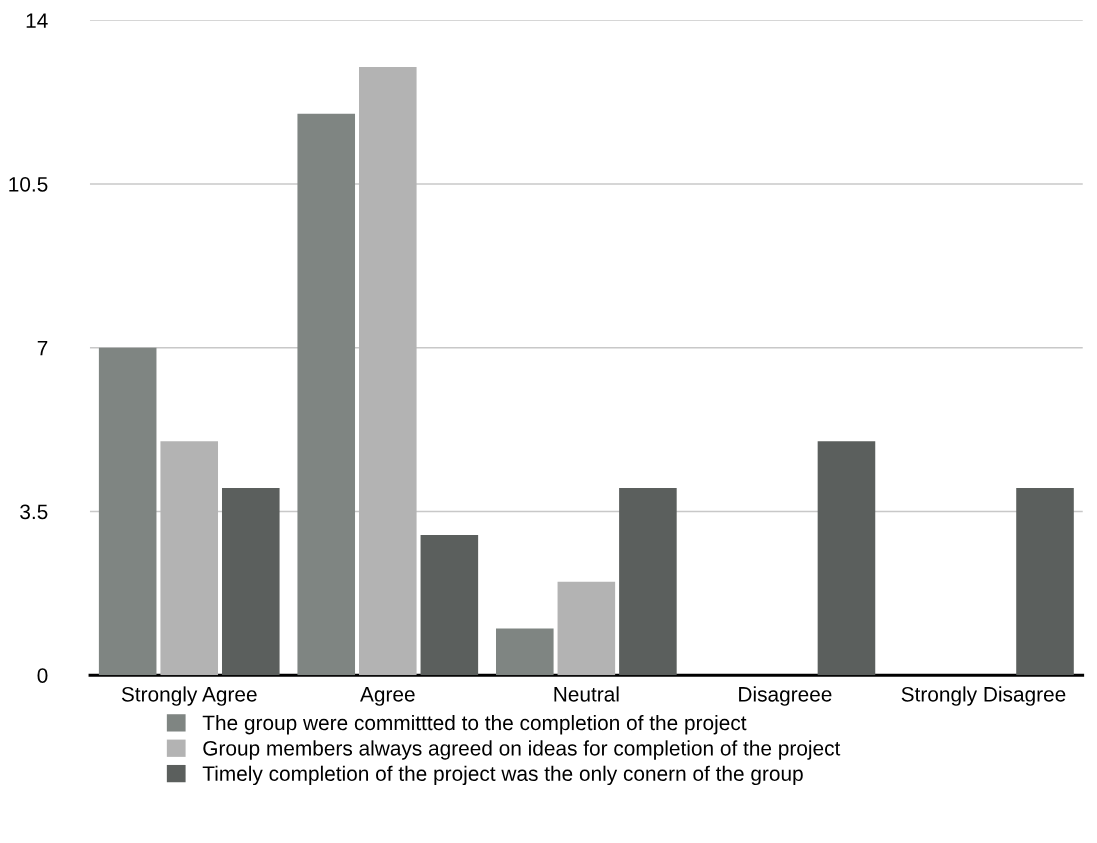 The width and height of the screenshot is (1097, 843). What do you see at coordinates (474, 724) in the screenshot?
I see `legend-label: The group were committted to the completion of the project` at bounding box center [474, 724].